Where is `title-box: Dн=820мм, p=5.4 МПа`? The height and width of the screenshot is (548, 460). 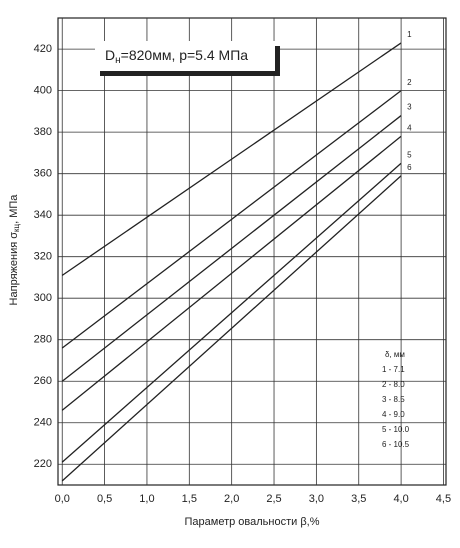 title-box: Dн=820мм, p=5.4 МПа is located at coordinates (187, 58).